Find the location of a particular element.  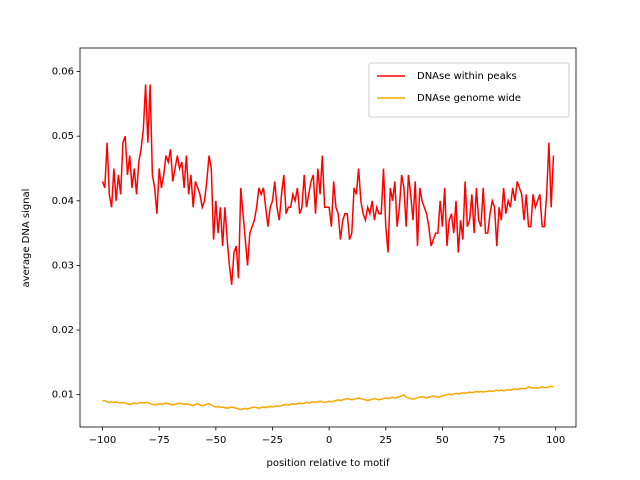

x-tick-label: 75 is located at coordinates (499, 440).